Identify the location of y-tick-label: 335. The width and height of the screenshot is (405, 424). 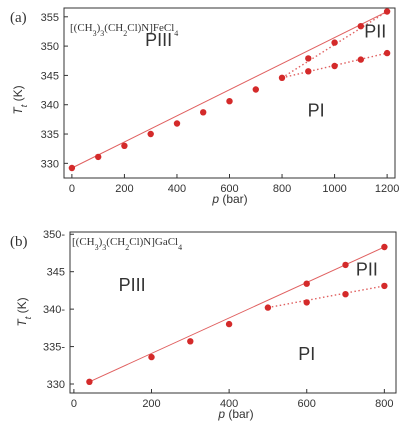
(50, 135).